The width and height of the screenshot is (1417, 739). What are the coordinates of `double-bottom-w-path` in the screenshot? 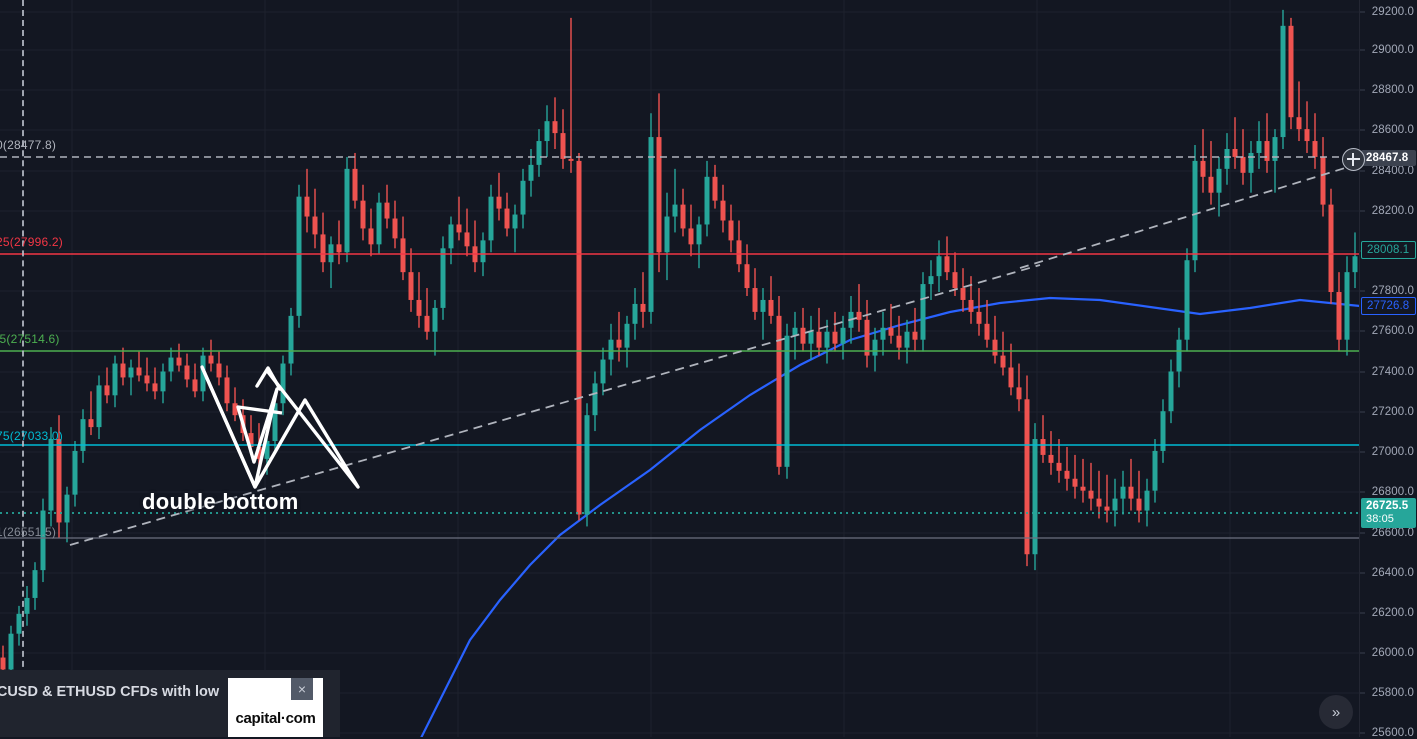 It's located at (280, 427).